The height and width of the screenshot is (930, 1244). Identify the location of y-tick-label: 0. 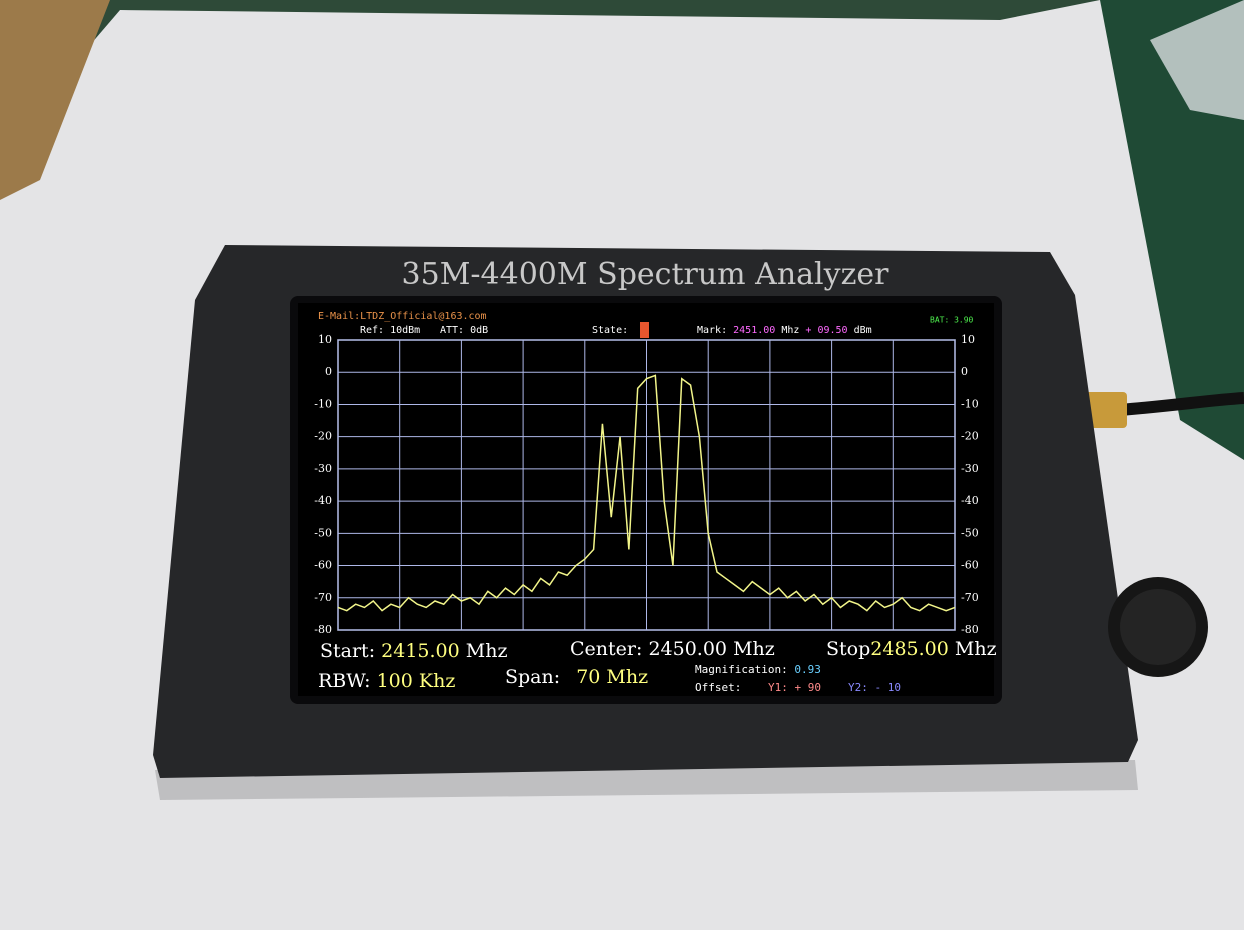
(328, 371).